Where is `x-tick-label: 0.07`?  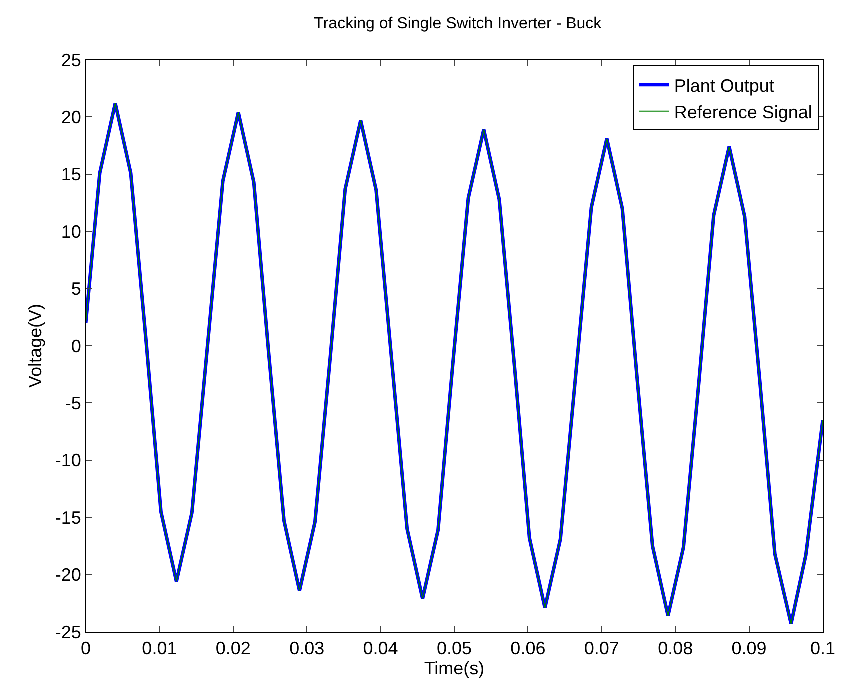 x-tick-label: 0.07 is located at coordinates (602, 648).